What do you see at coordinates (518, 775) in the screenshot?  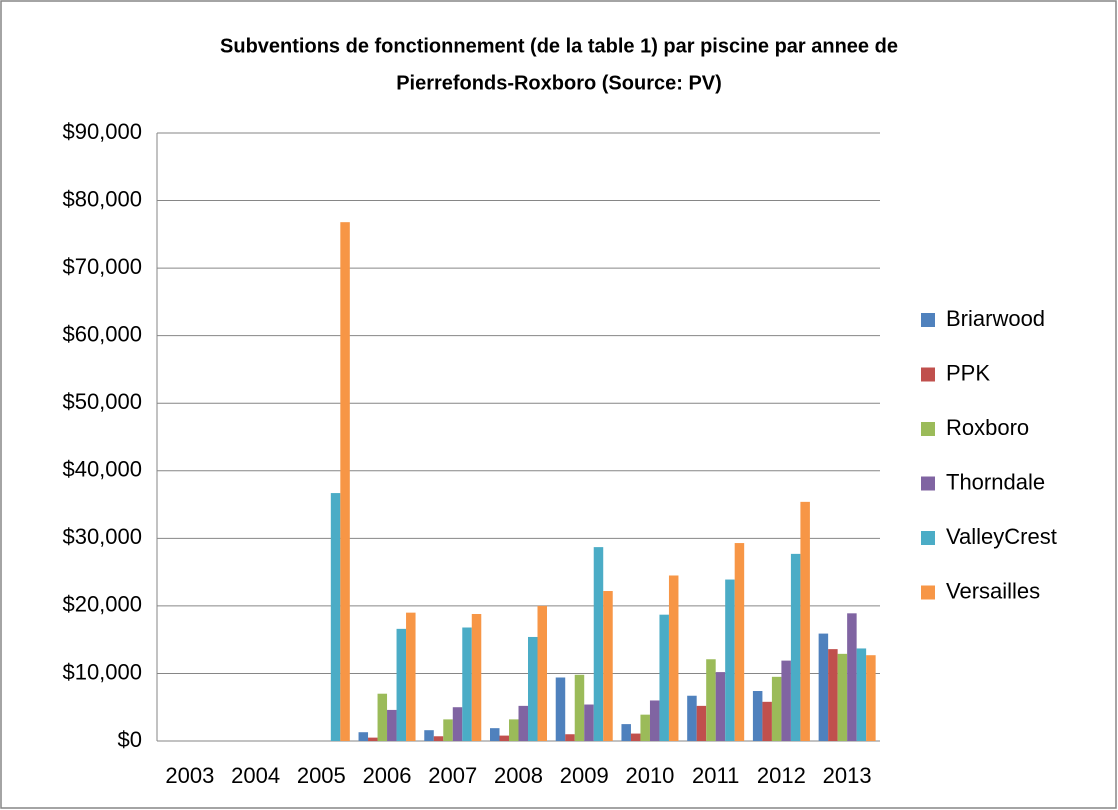 I see `x-tick-label: 2008` at bounding box center [518, 775].